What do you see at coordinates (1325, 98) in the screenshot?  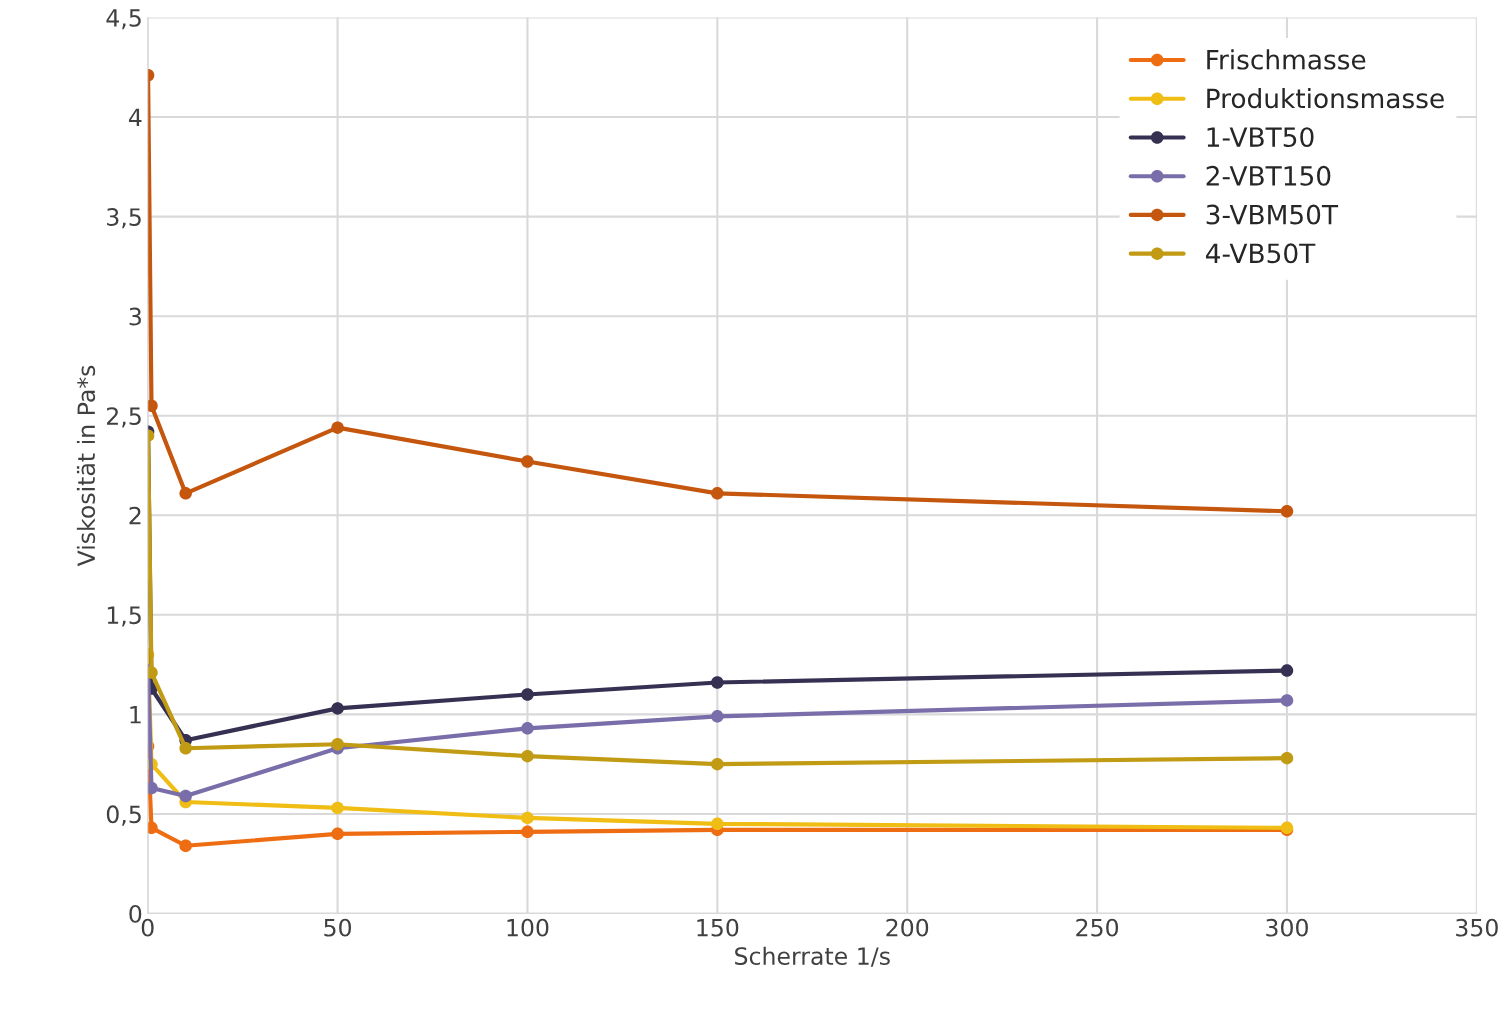 I see `legend-label: Produktionsmasse` at bounding box center [1325, 98].